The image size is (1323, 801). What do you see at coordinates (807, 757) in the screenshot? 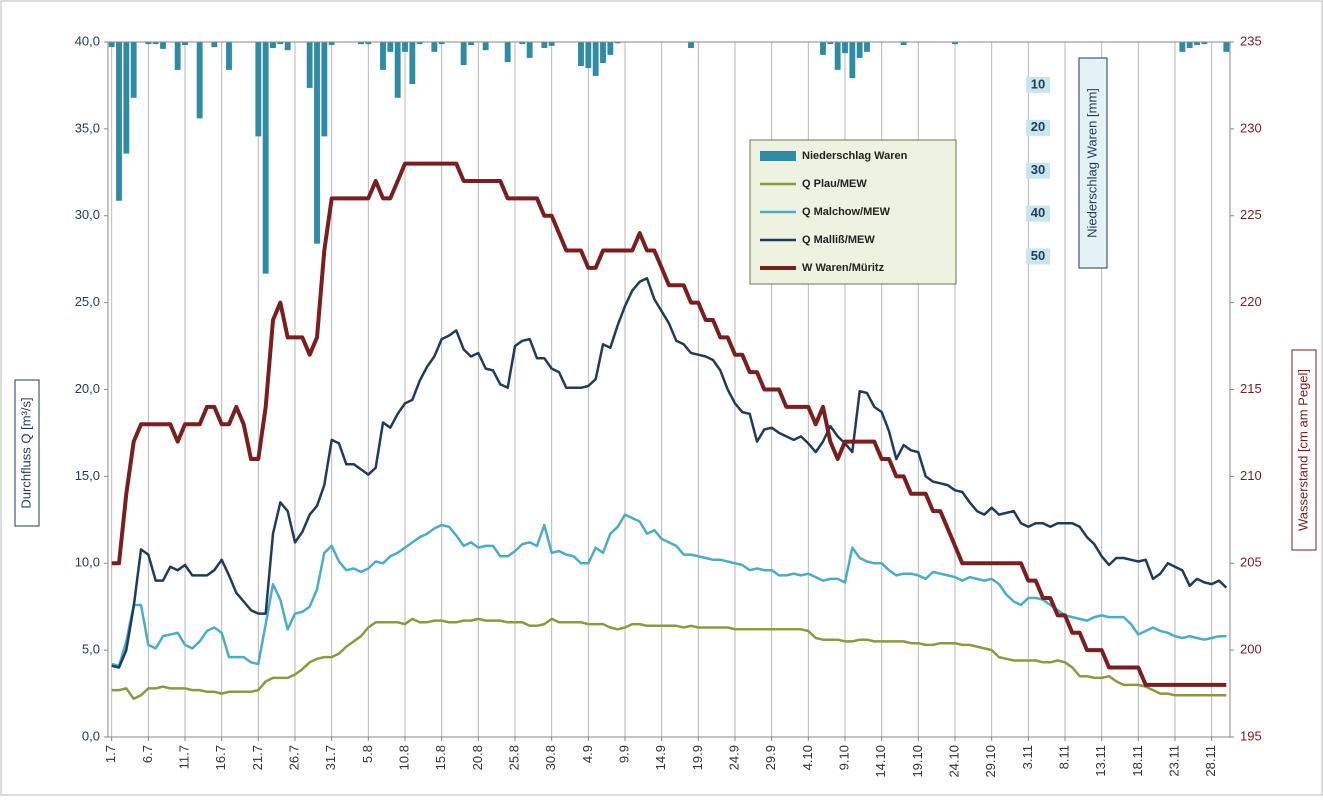
I see `x-tick-label: 4.10` at bounding box center [807, 757].